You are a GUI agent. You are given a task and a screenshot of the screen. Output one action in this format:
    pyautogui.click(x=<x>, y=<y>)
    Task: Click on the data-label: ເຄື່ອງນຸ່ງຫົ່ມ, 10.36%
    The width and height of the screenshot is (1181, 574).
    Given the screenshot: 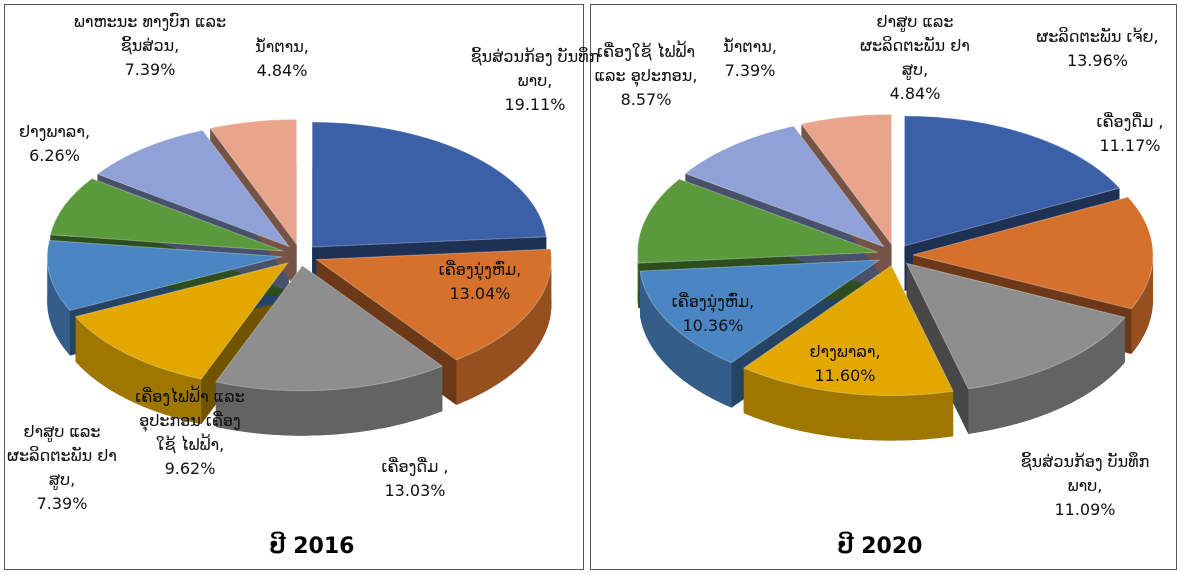 What is the action you would take?
    pyautogui.click(x=713, y=314)
    